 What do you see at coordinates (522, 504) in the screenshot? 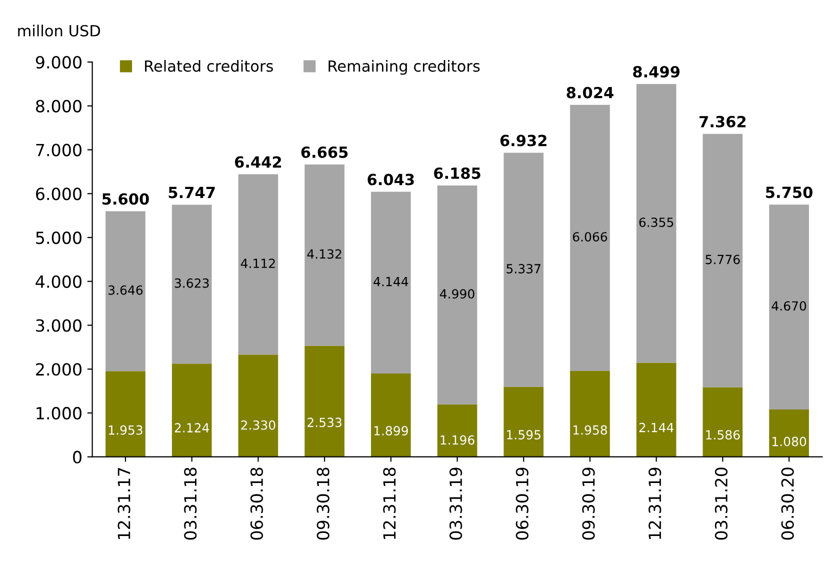
I see `x-tick-label: 06.30.19` at bounding box center [522, 504].